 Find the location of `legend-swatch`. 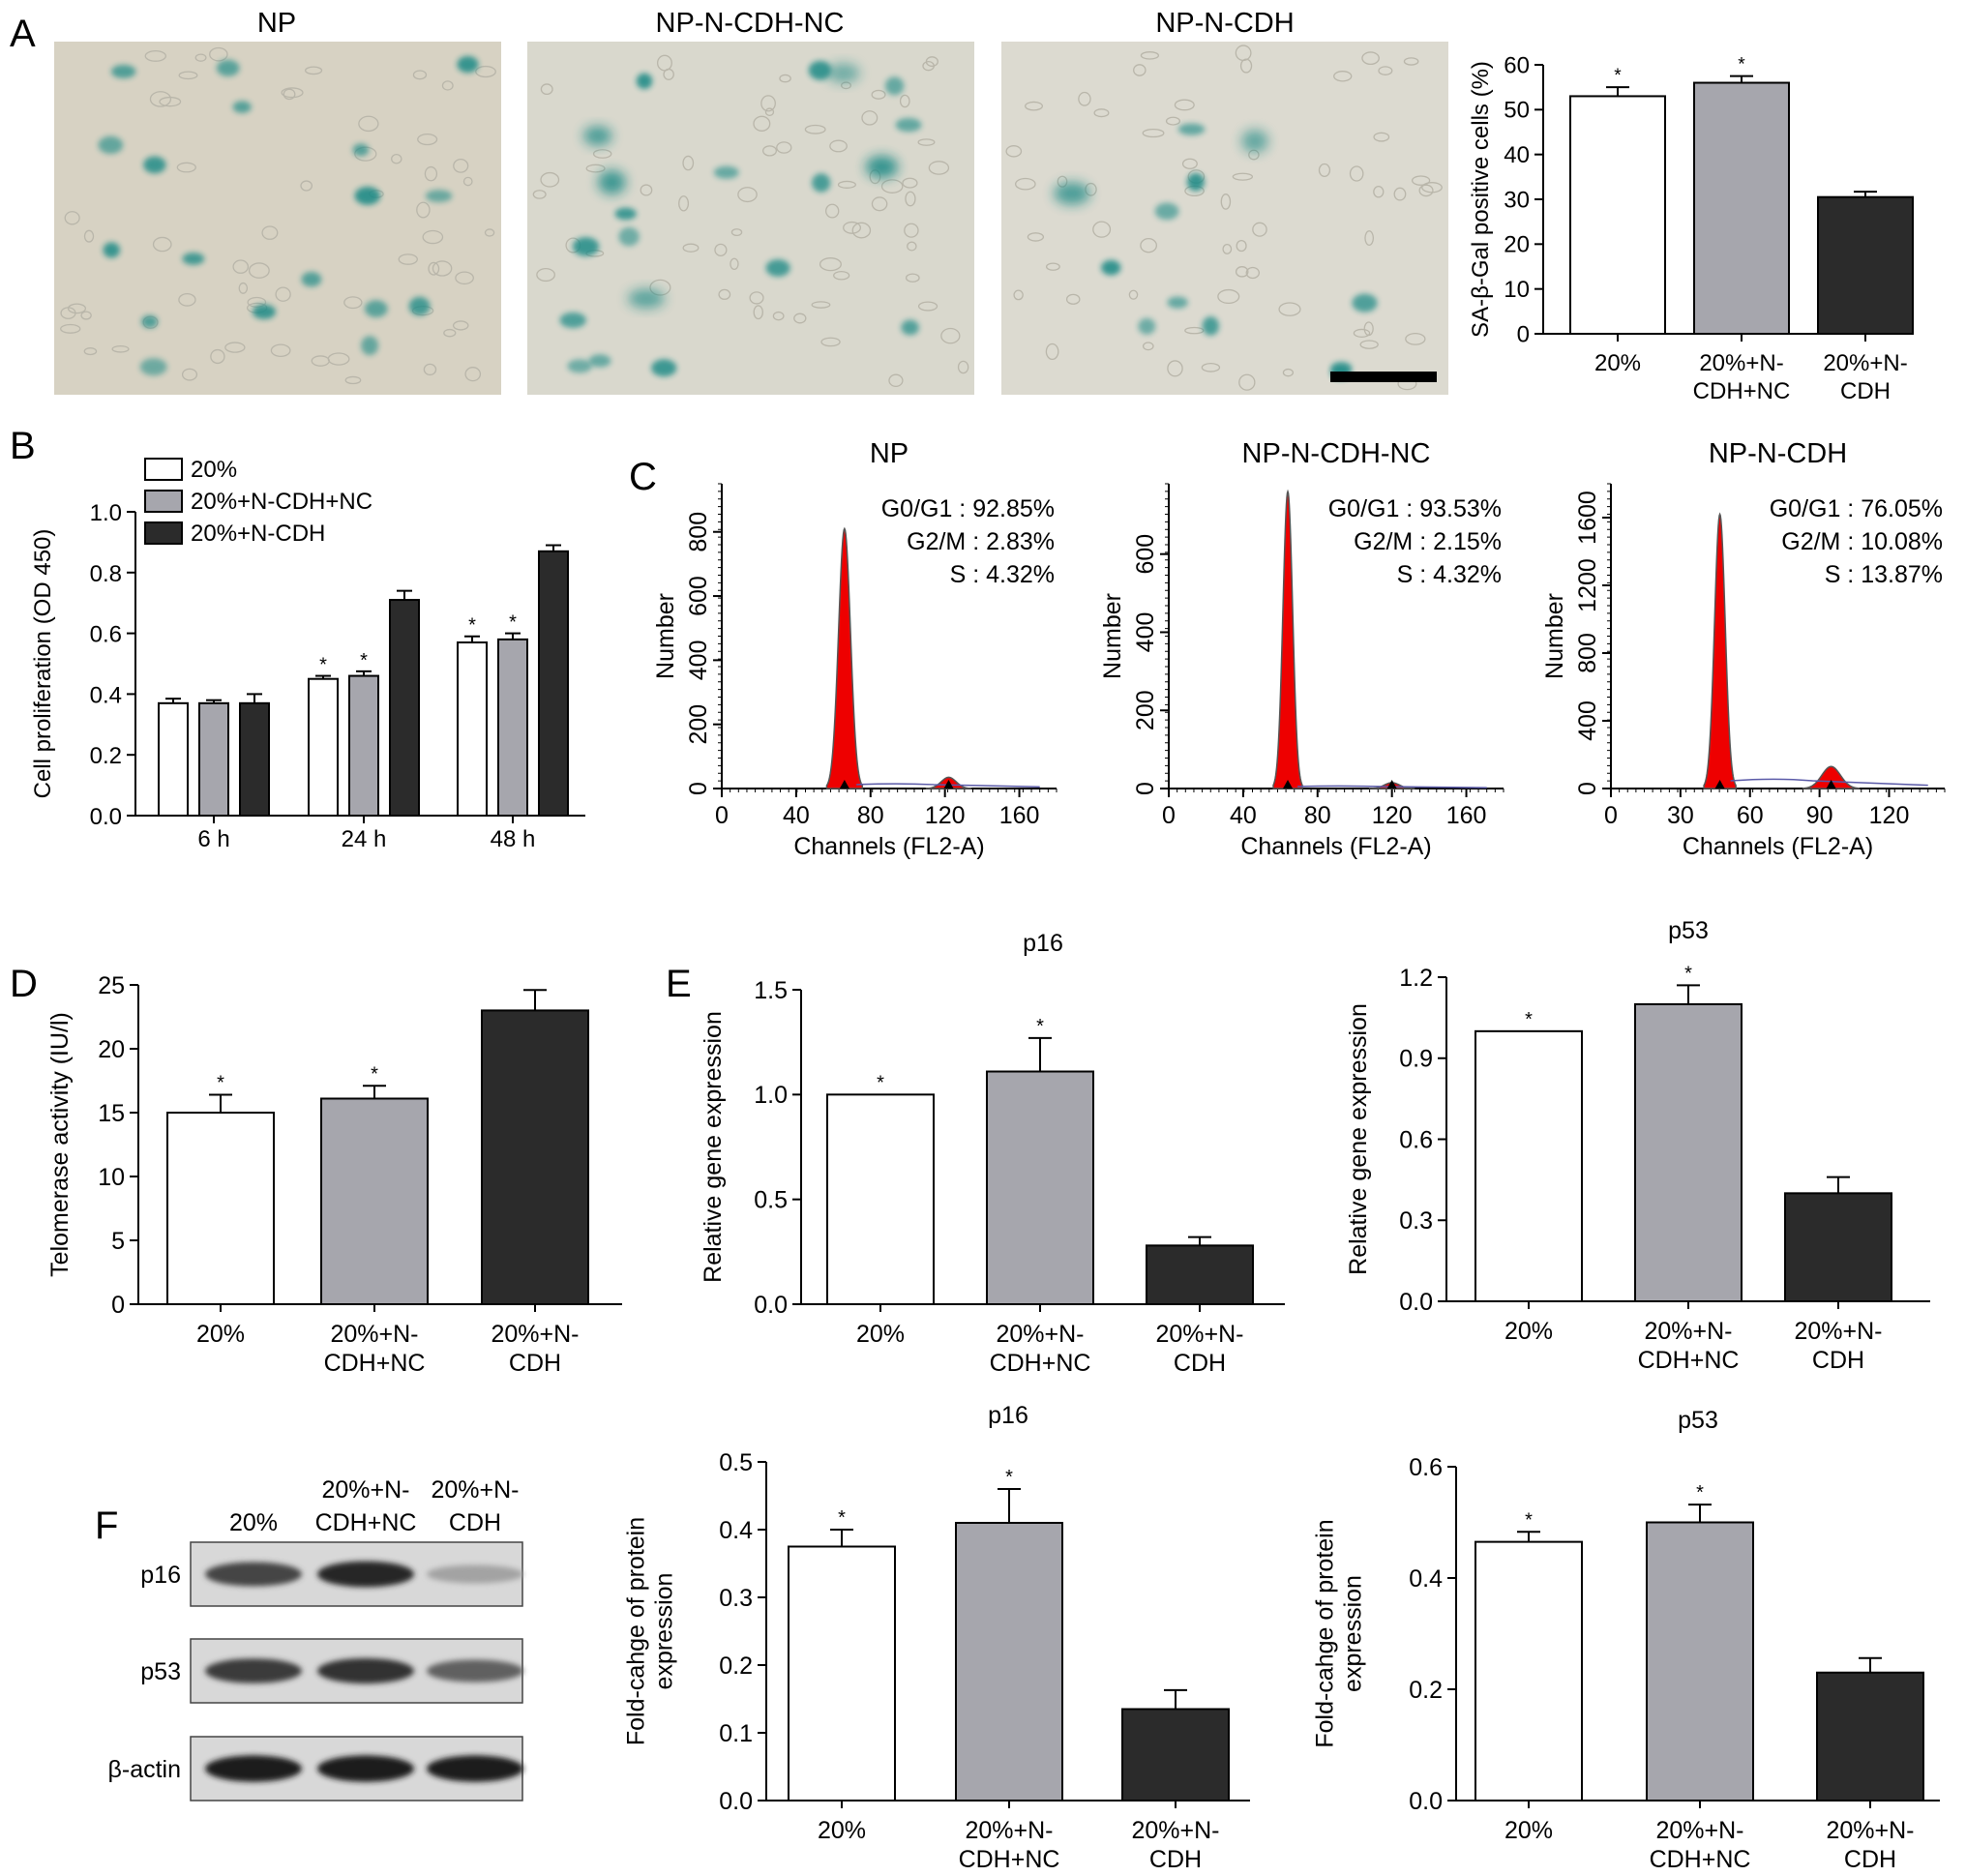

legend-swatch is located at coordinates (163, 533).